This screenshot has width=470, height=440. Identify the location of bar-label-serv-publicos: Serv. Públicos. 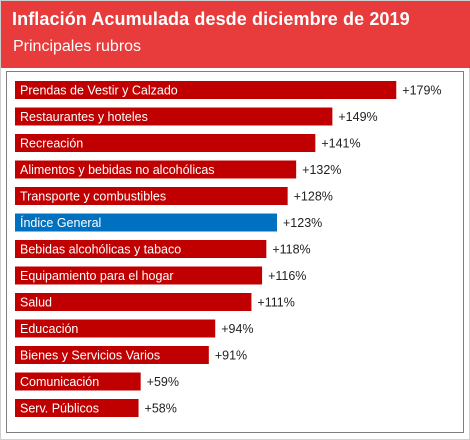
(59, 409).